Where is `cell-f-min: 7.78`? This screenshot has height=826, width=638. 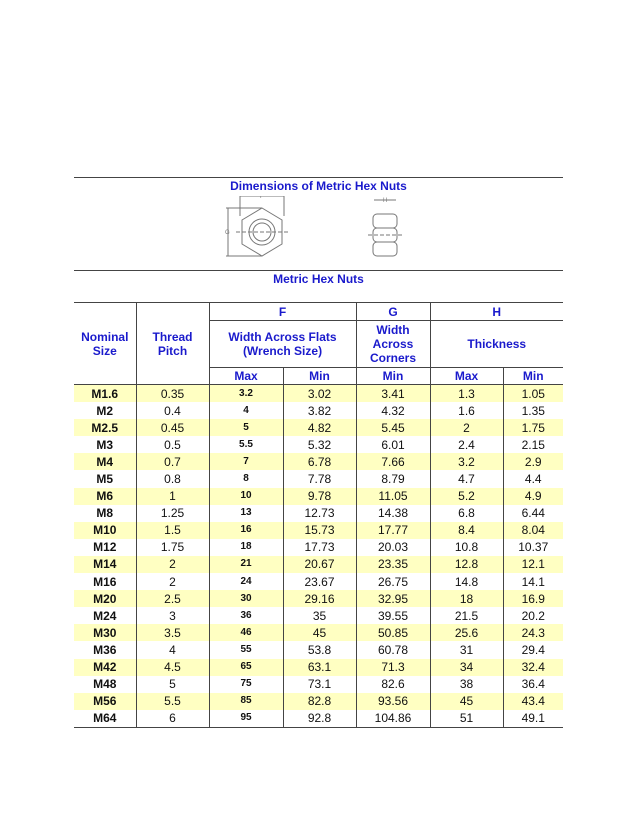
cell-f-min: 7.78 is located at coordinates (319, 479).